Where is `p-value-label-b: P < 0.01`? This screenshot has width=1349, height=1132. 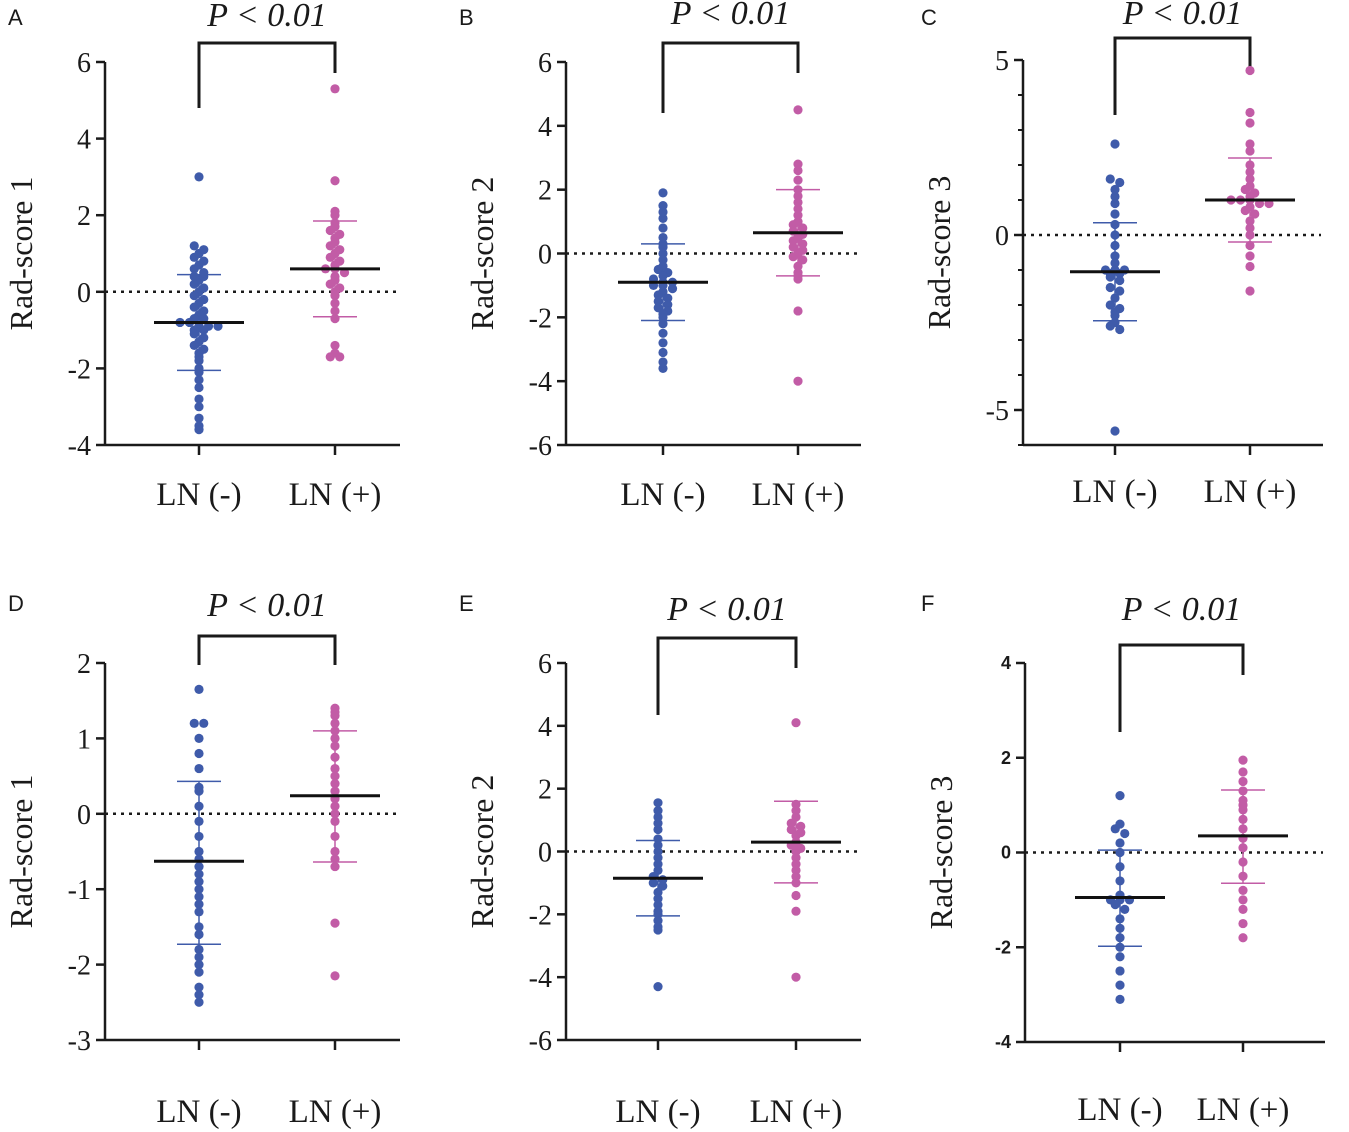 p-value-label-b: P < 0.01 is located at coordinates (730, 16).